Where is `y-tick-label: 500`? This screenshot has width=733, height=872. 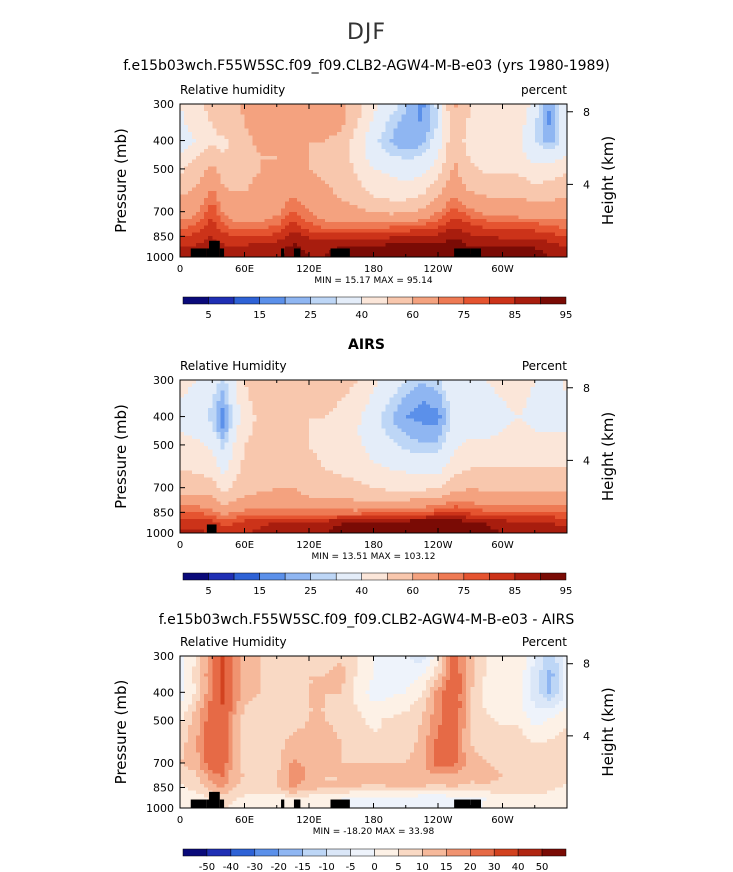
y-tick-label: 500 is located at coordinates (163, 445).